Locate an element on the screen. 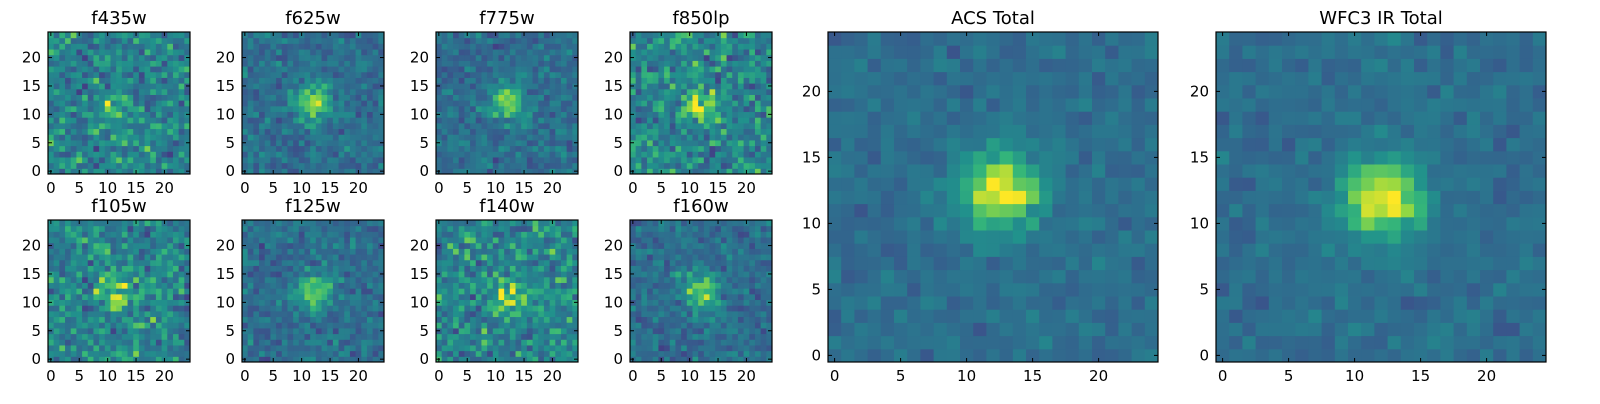 Image resolution: width=1600 pixels, height=404 pixels. y-tick-label: 5 is located at coordinates (230, 143).